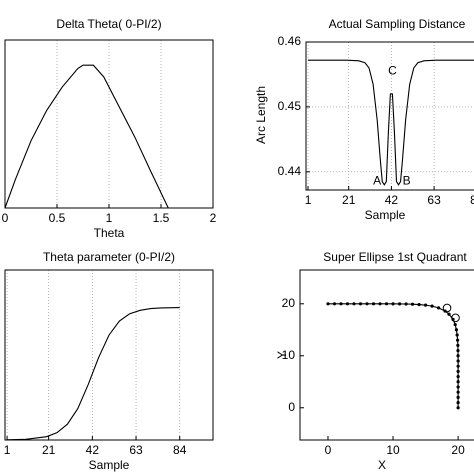  Describe the element at coordinates (377, 181) in the screenshot. I see `annotation: A` at that location.